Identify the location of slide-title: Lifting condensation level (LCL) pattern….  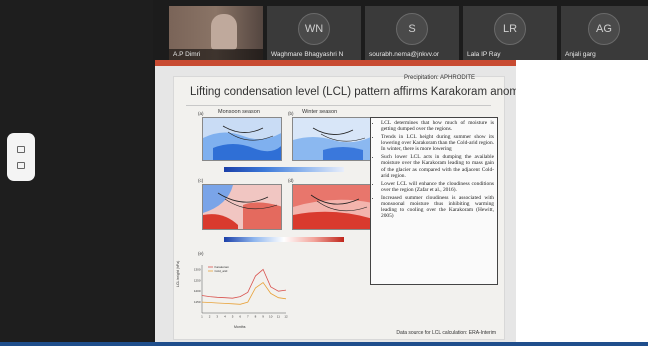
(362, 92).